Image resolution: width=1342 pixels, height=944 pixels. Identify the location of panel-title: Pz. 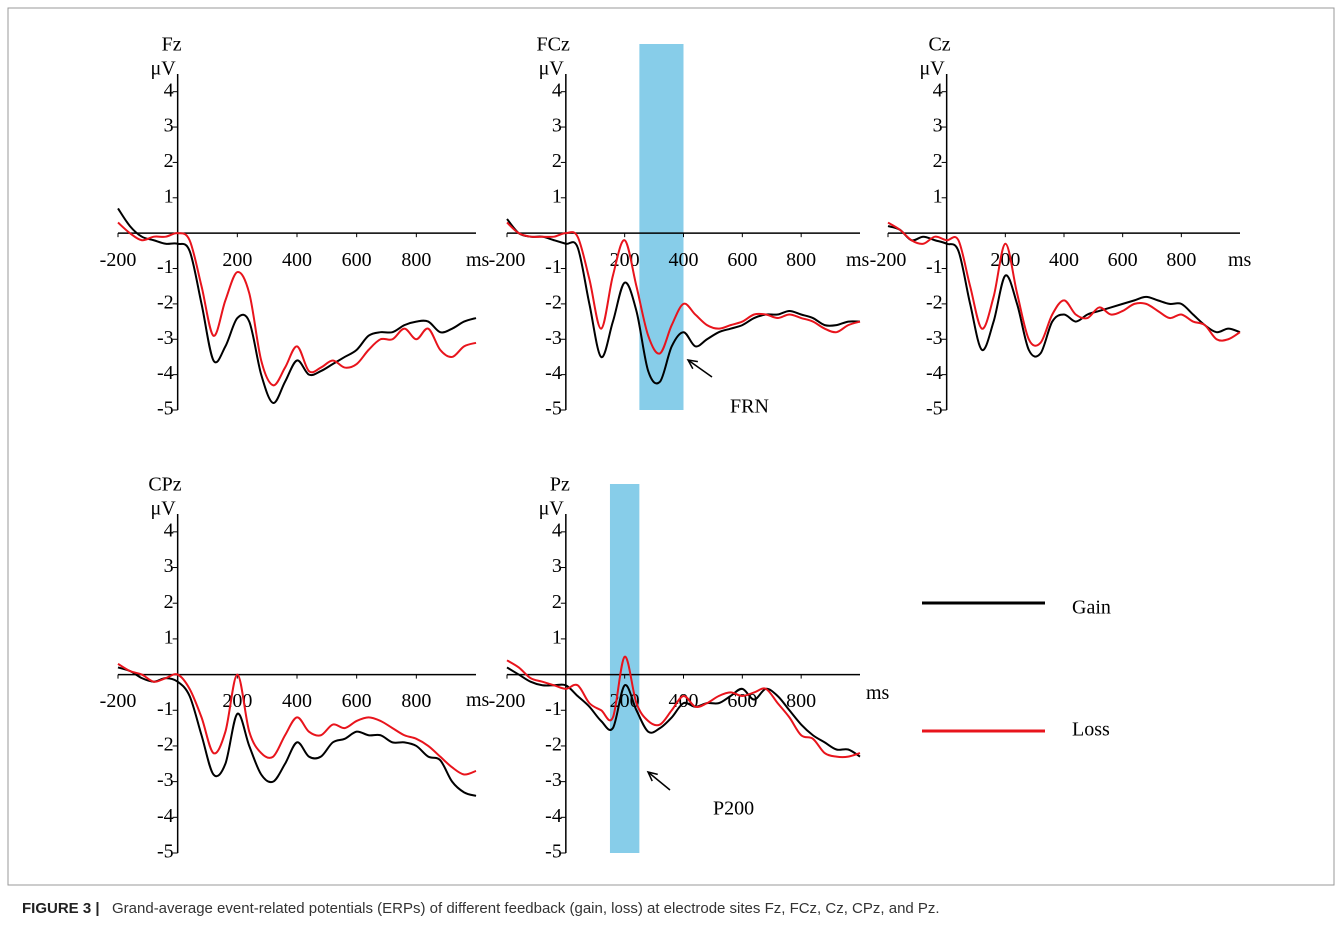
(560, 485).